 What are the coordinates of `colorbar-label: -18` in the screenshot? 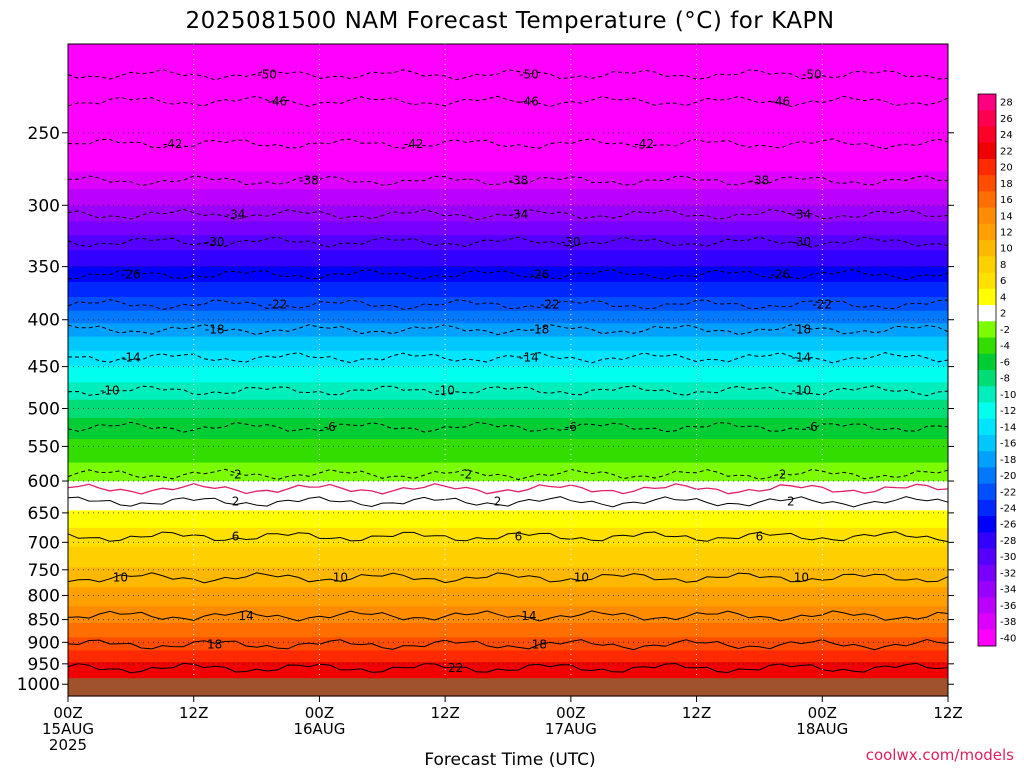 It's located at (1008, 460).